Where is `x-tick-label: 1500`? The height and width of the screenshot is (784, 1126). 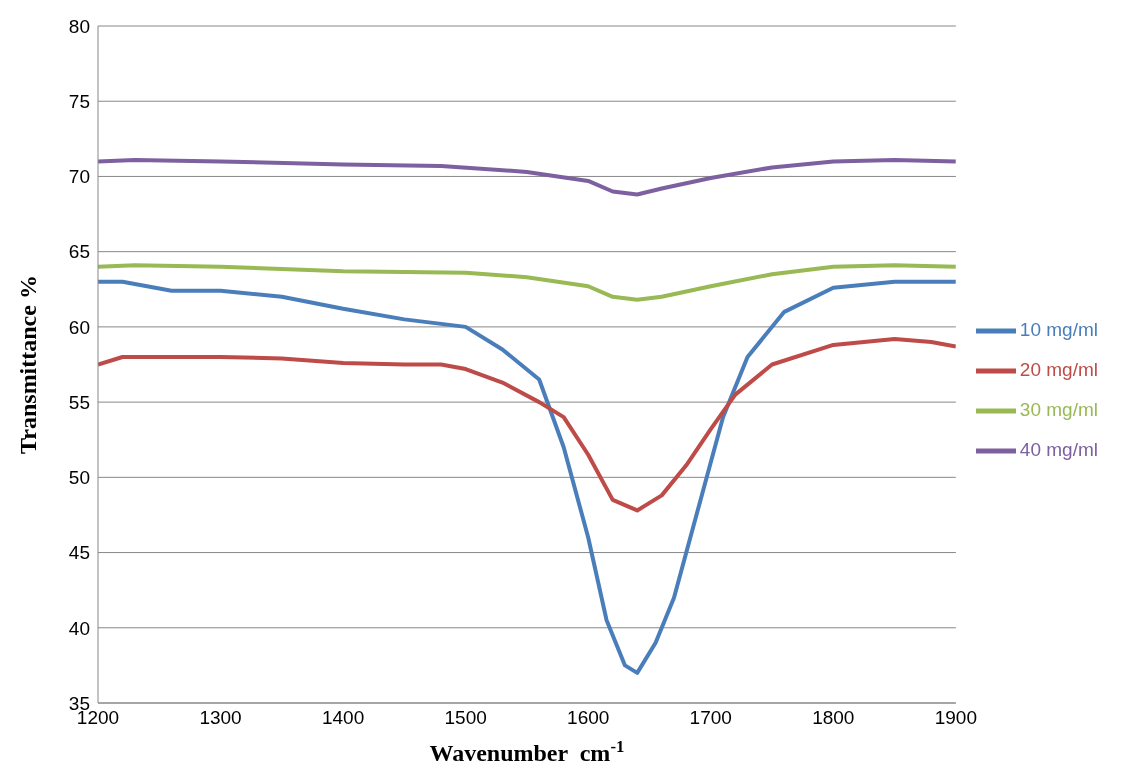 x-tick-label: 1500 is located at coordinates (465, 718).